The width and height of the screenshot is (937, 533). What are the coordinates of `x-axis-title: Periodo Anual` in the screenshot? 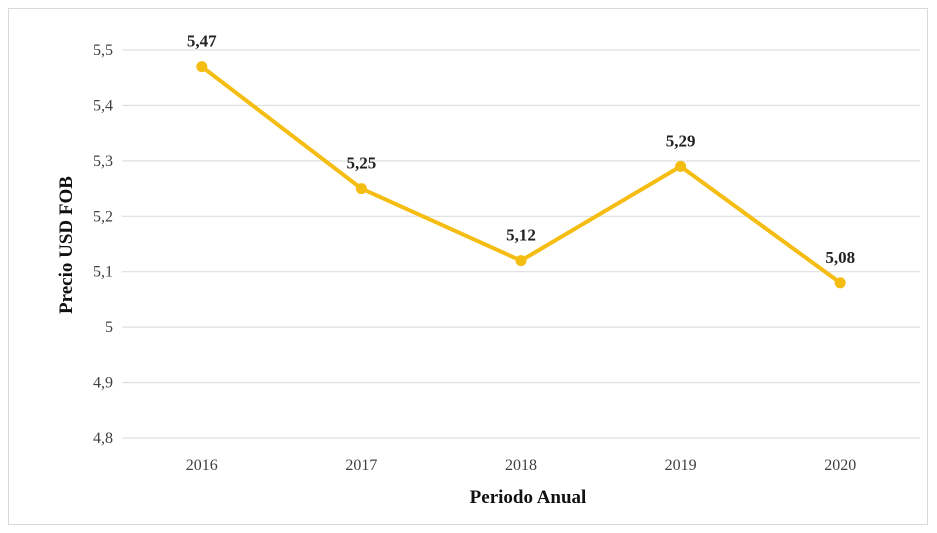 It's located at (528, 497).